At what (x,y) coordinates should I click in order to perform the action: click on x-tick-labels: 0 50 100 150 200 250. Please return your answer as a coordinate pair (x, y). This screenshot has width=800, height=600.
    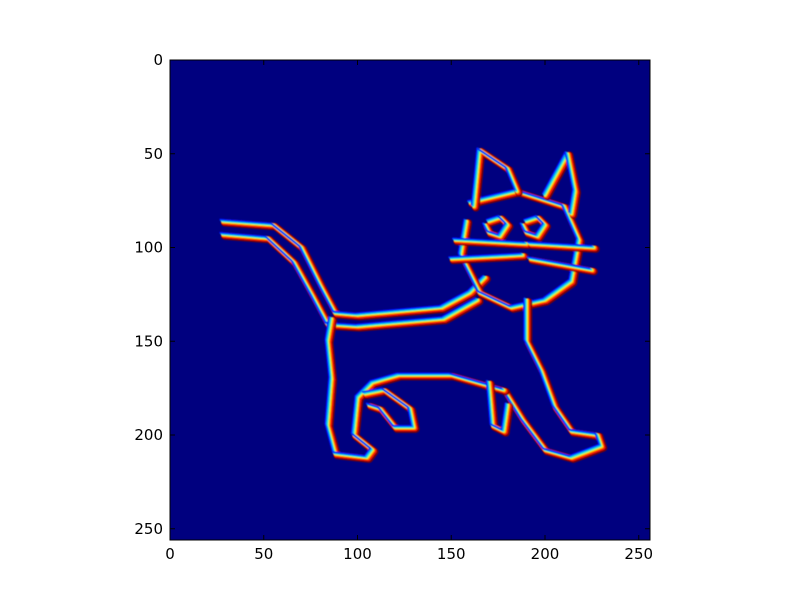
    Looking at the image, I should click on (409, 554).